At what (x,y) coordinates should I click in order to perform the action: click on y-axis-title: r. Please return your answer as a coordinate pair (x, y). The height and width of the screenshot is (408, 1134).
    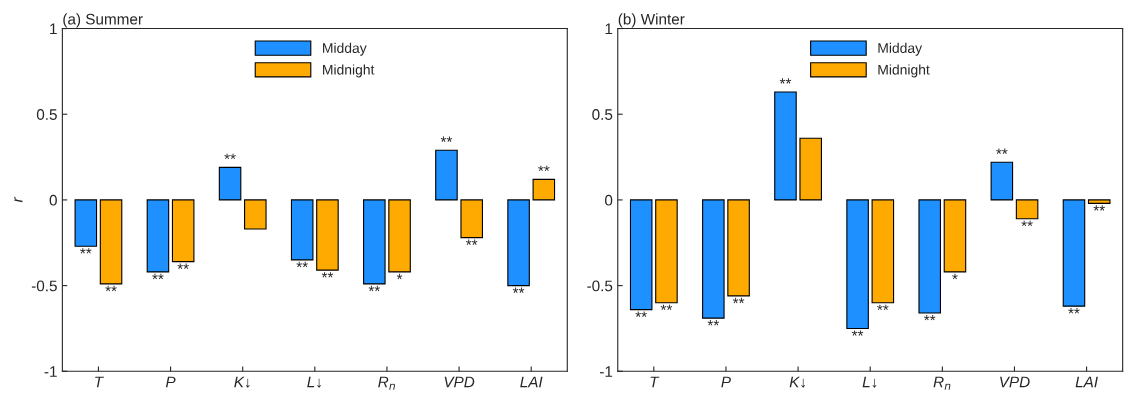
    Looking at the image, I should click on (18, 199).